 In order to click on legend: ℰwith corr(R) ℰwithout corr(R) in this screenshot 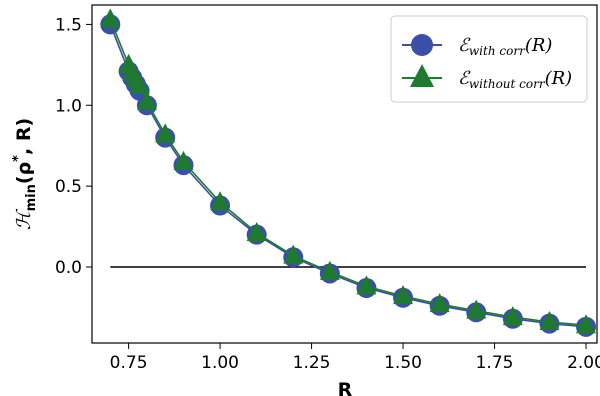, I will do `click(489, 59)`.